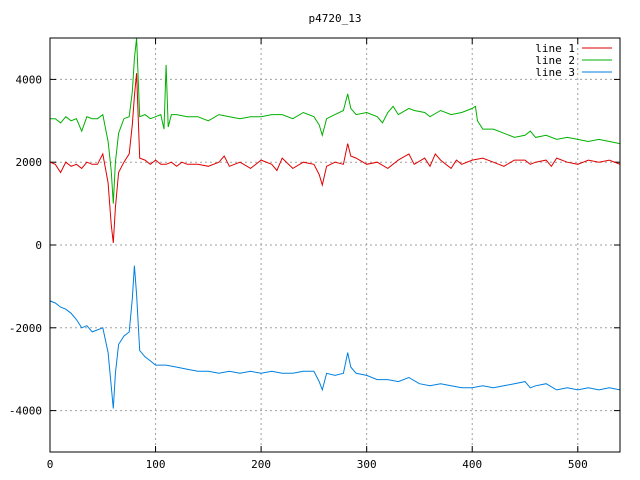 The height and width of the screenshot is (480, 640). Describe the element at coordinates (25, 411) in the screenshot. I see `y-tick-label: -4000` at that location.